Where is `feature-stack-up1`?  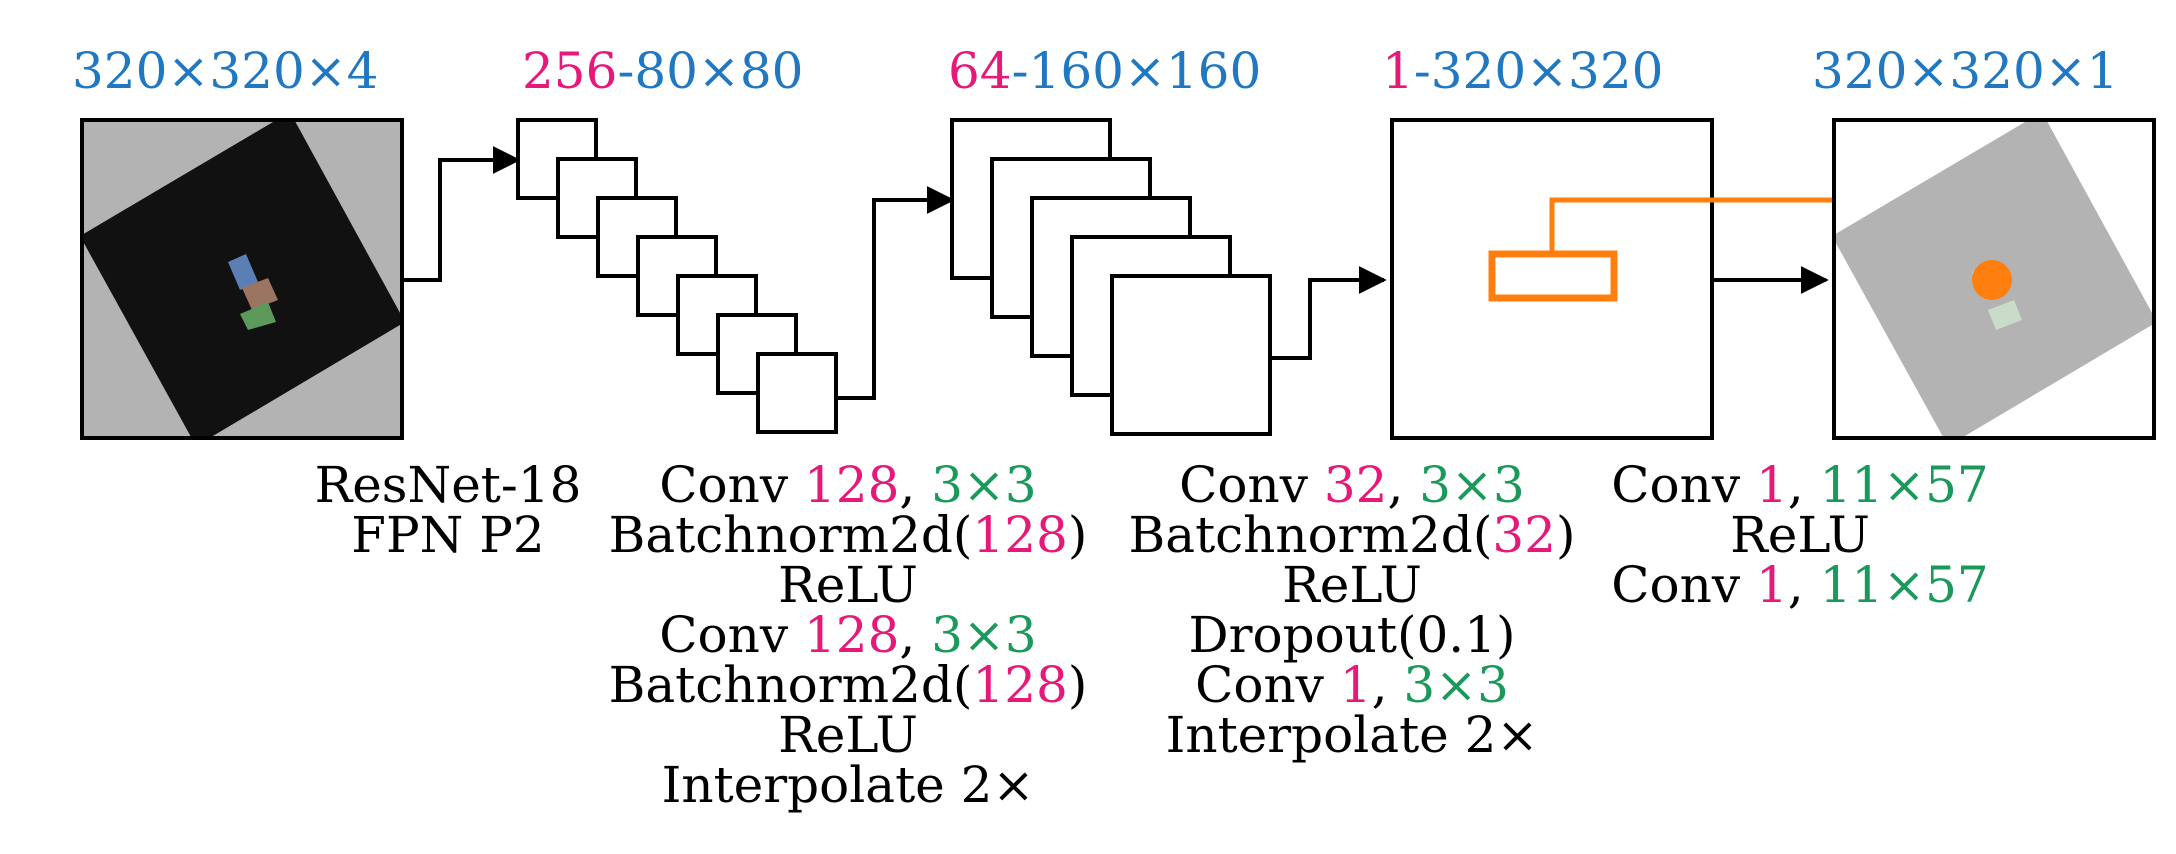 feature-stack-up1 is located at coordinates (1111, 277).